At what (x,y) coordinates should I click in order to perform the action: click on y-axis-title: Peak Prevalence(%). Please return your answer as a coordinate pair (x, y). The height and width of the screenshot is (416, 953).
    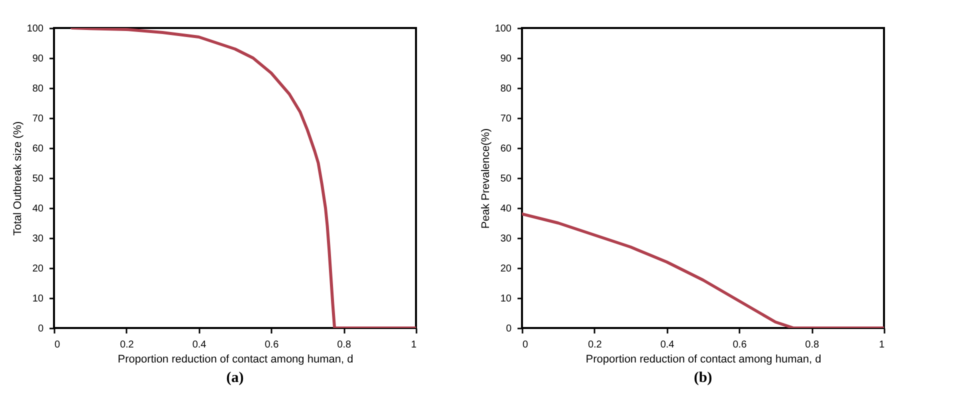
    Looking at the image, I should click on (486, 178).